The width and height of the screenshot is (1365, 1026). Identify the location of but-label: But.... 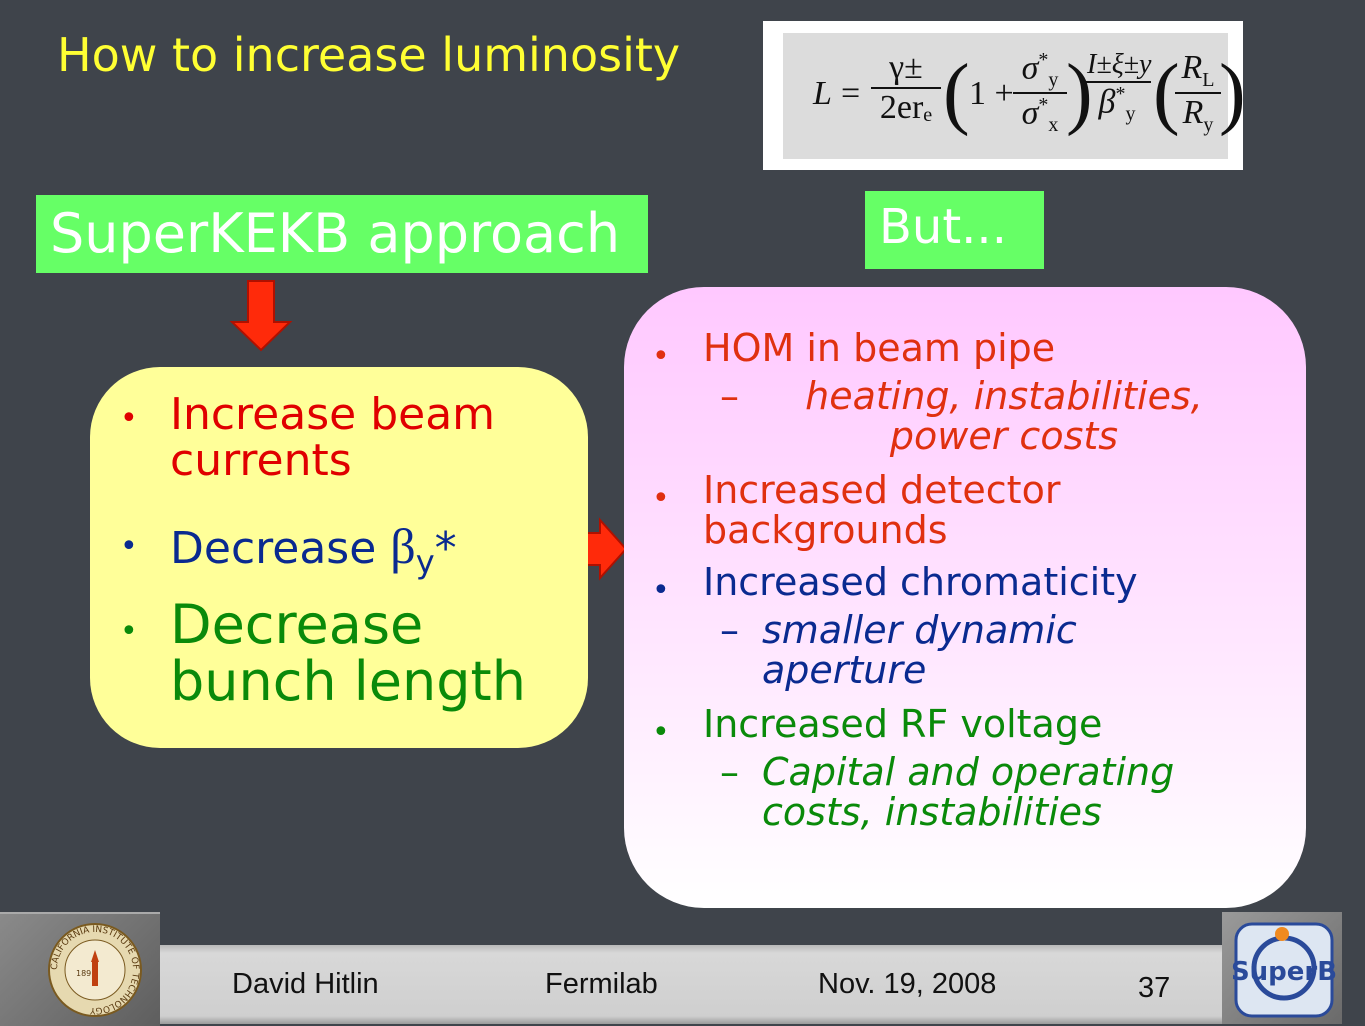
(954, 230).